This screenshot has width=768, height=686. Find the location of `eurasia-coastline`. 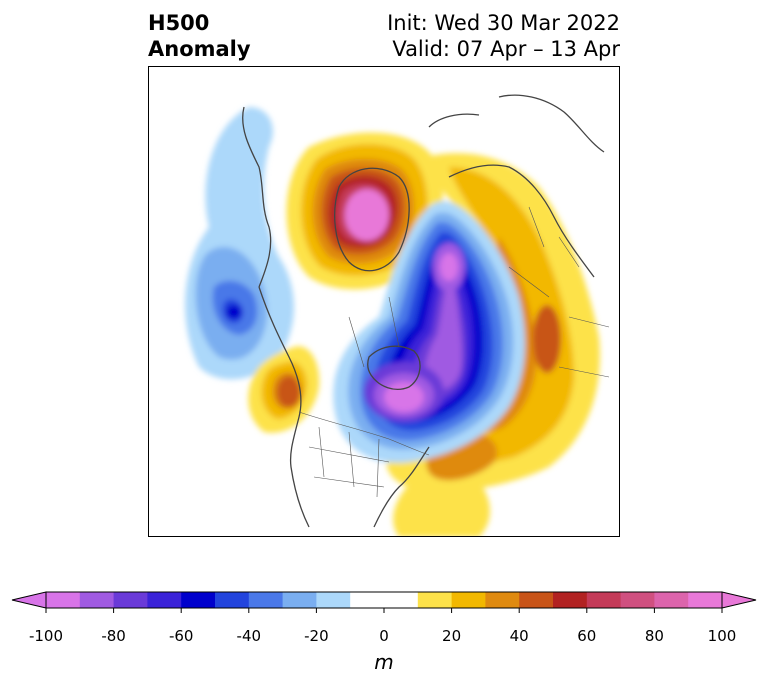

eurasia-coastline is located at coordinates (521, 221).